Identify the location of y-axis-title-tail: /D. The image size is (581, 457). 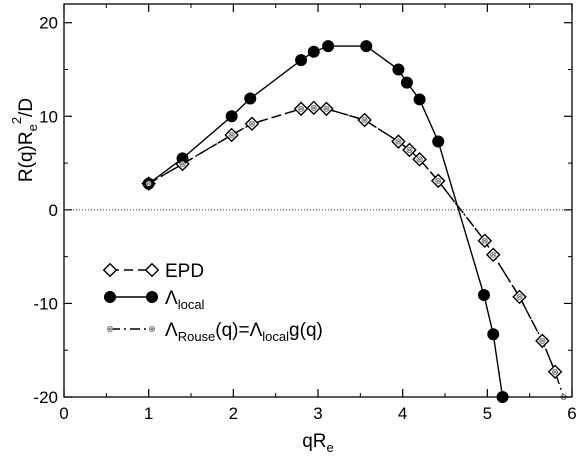
(26, 107).